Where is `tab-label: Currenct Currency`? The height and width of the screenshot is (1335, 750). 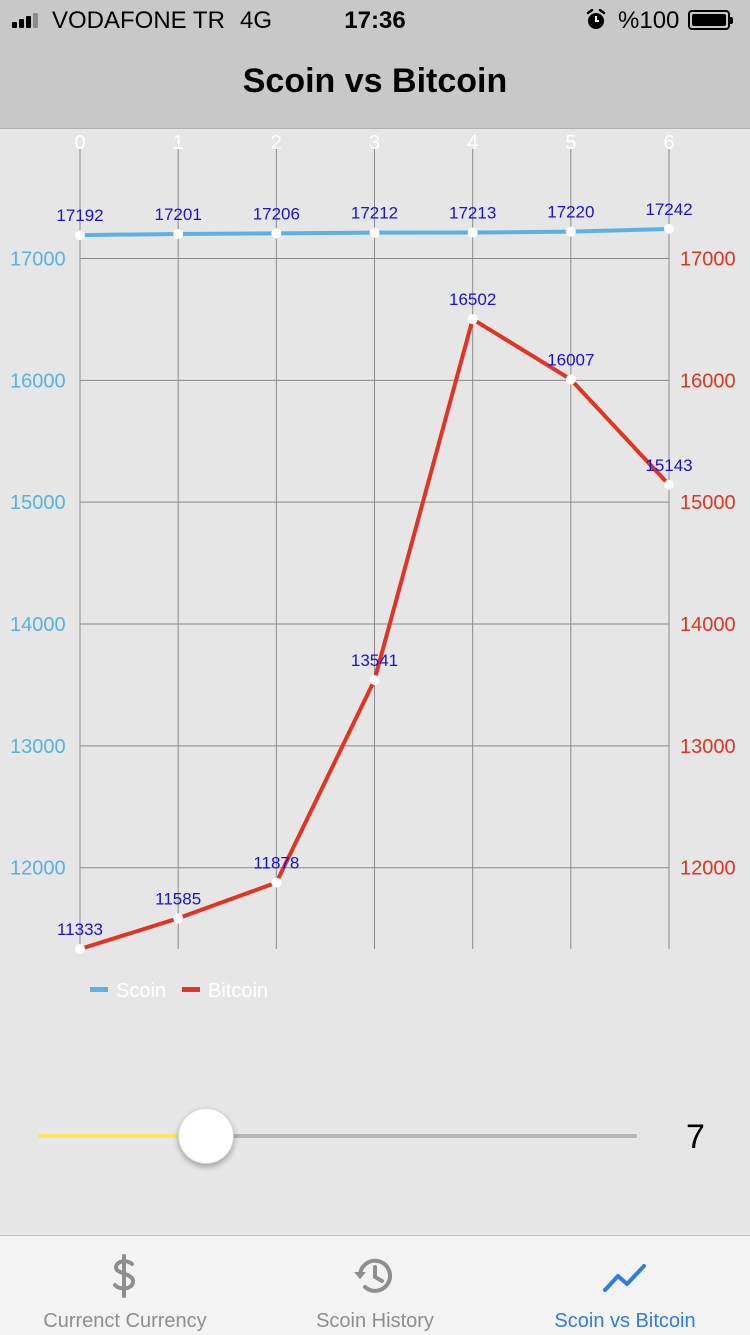 tab-label: Currenct Currency is located at coordinates (125, 1321).